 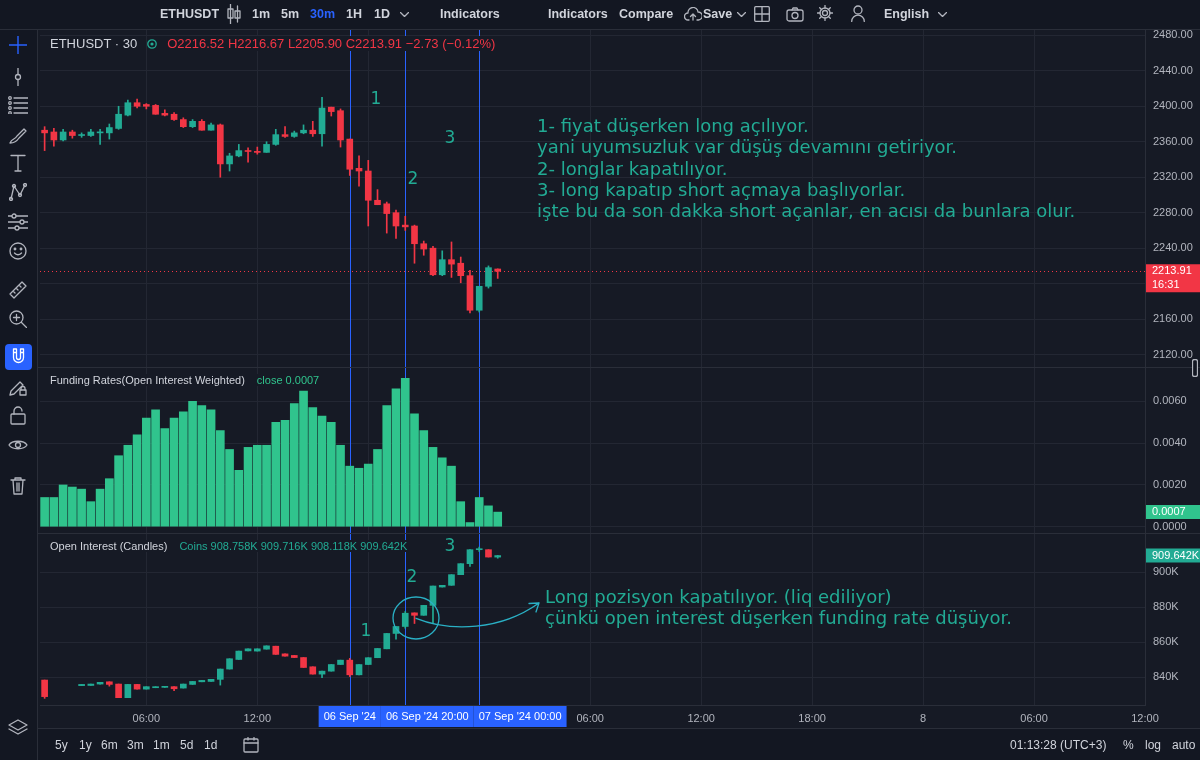 What do you see at coordinates (778, 617) in the screenshot?
I see `annotation: çünkü open interest düşerken funding rate düşüyor.` at bounding box center [778, 617].